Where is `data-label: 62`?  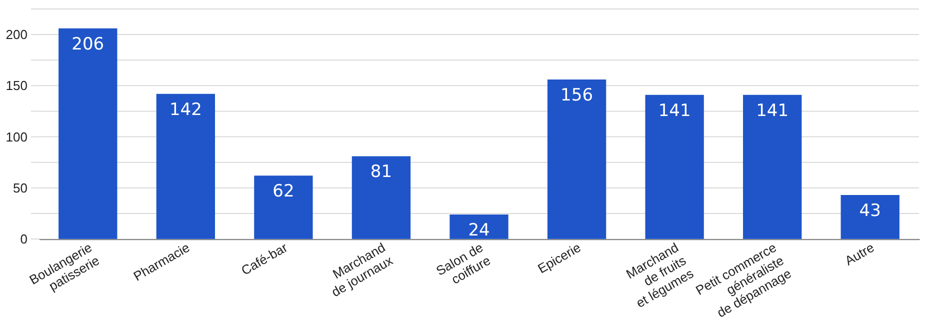
data-label: 62 is located at coordinates (283, 192).